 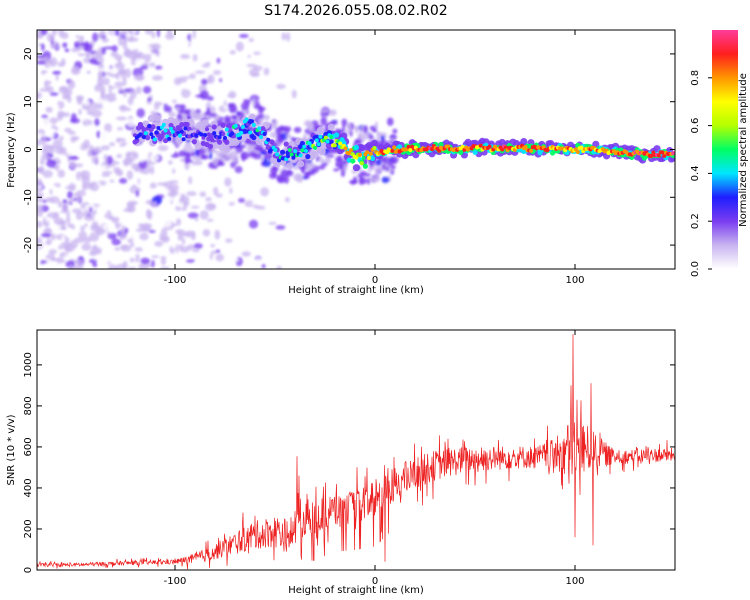 What do you see at coordinates (28, 197) in the screenshot?
I see `spectrogram-y-tick-label: -10` at bounding box center [28, 197].